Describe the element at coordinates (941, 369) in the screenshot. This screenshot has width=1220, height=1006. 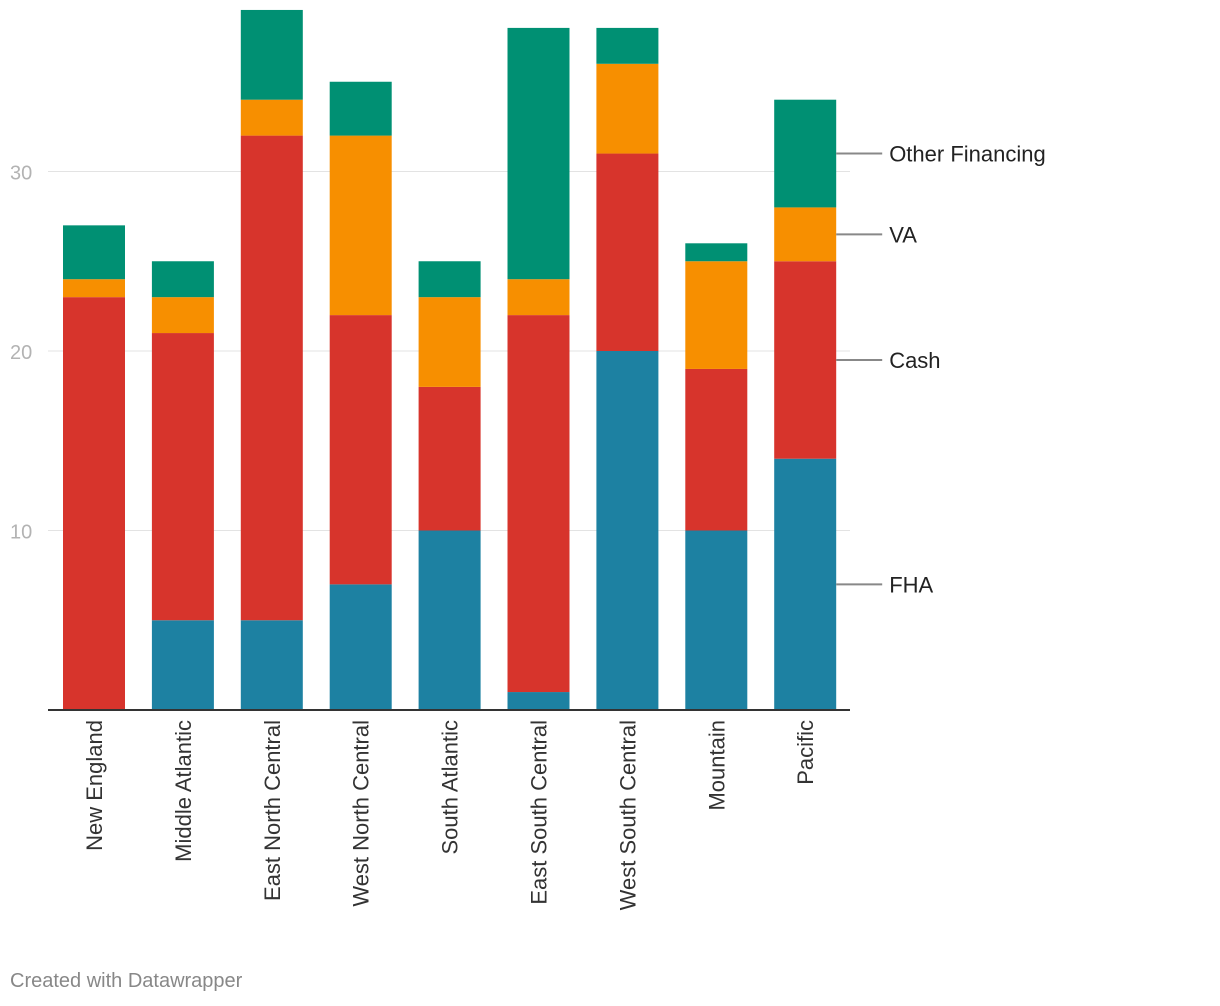
I see `legend: FHA Cash VA Other Financing` at that location.